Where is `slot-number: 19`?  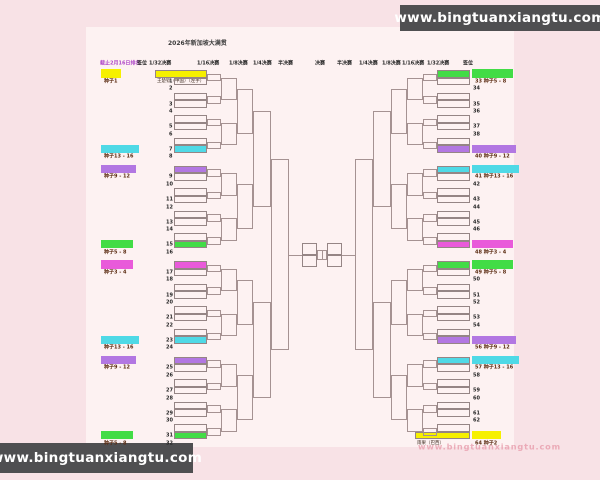
slot-number: 19 is located at coordinates (173, 294).